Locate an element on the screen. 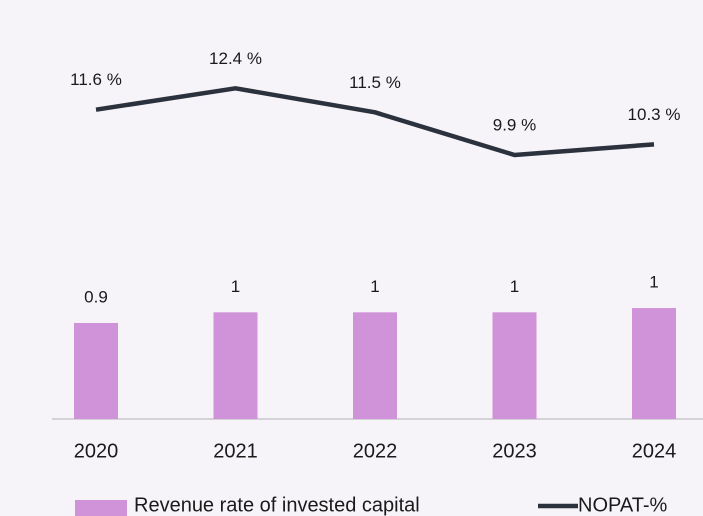  legend-label: Revenue rate of invested capital is located at coordinates (277, 505).